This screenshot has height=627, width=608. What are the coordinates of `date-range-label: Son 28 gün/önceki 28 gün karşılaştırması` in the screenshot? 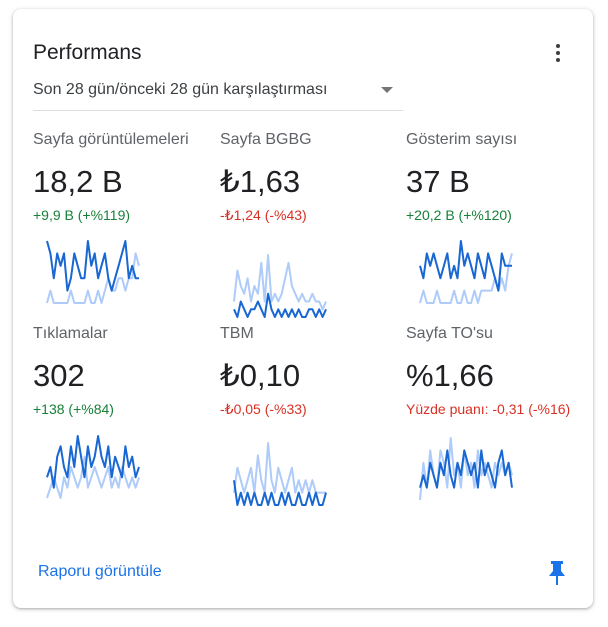 It's located at (180, 89).